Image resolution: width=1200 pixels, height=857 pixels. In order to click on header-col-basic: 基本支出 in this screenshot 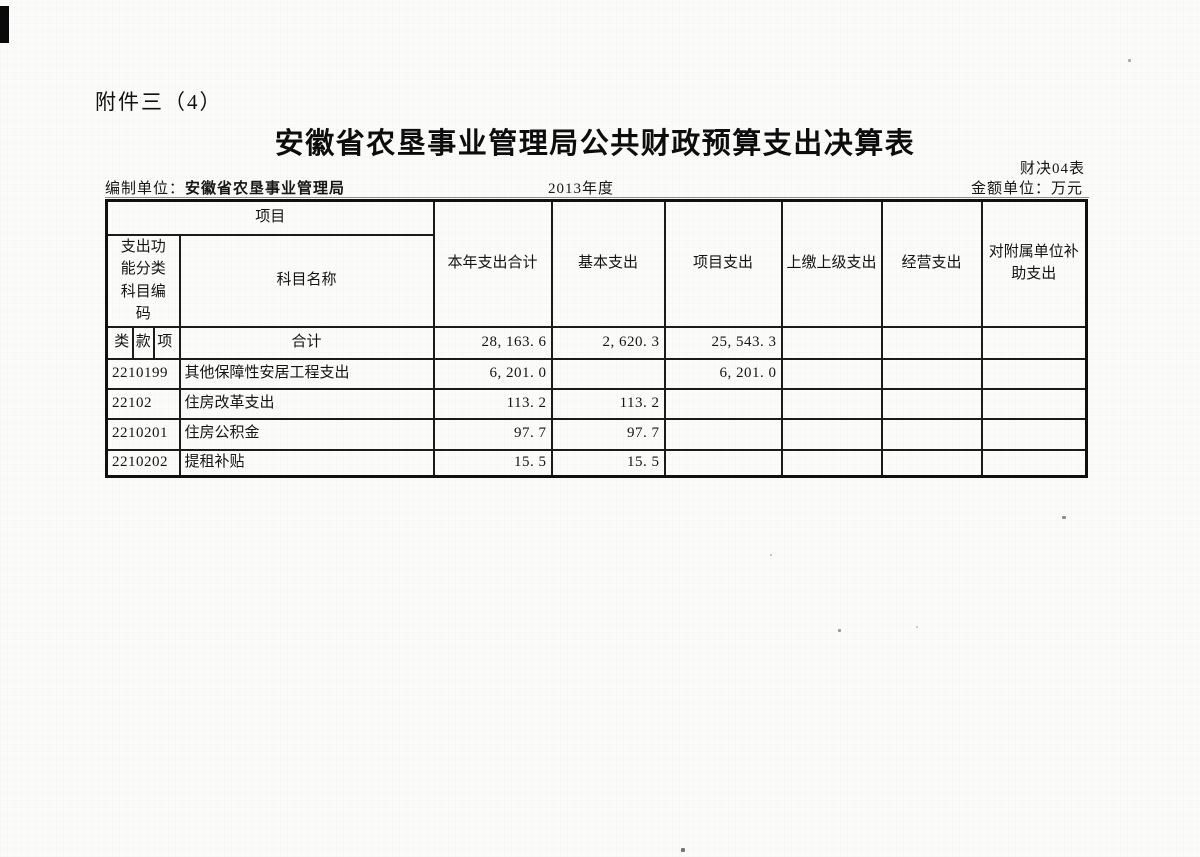, I will do `click(608, 263)`.